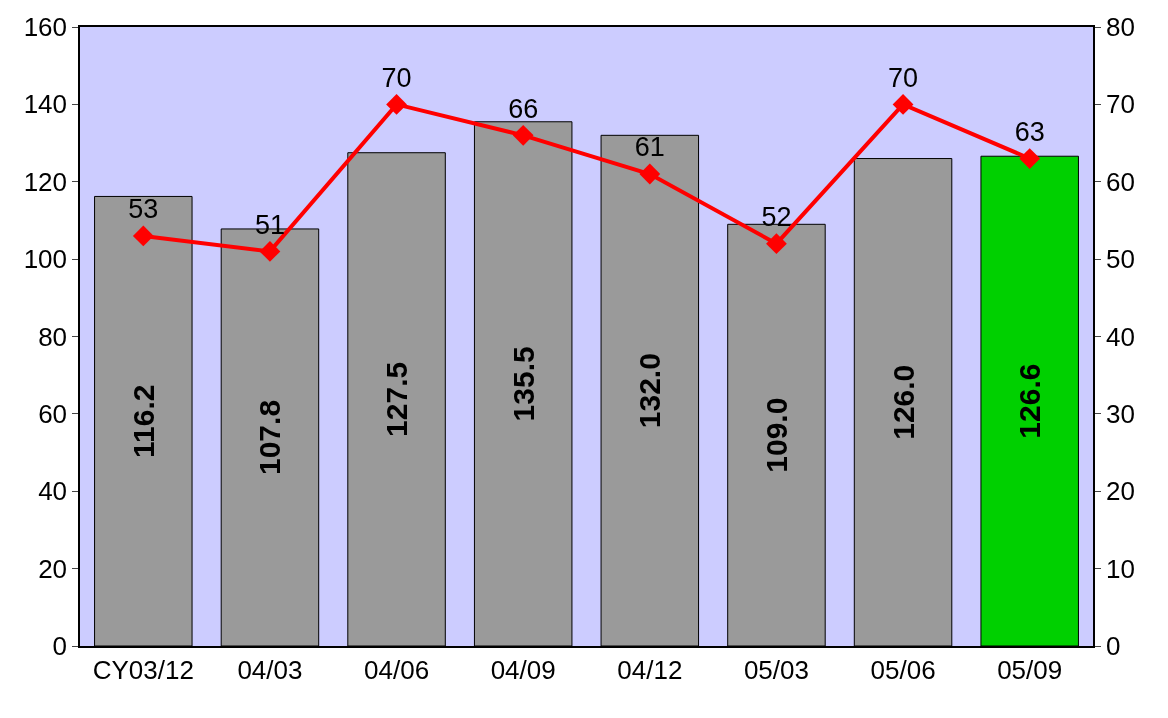  I want to click on y-tick-label: 60, so click(53, 413).